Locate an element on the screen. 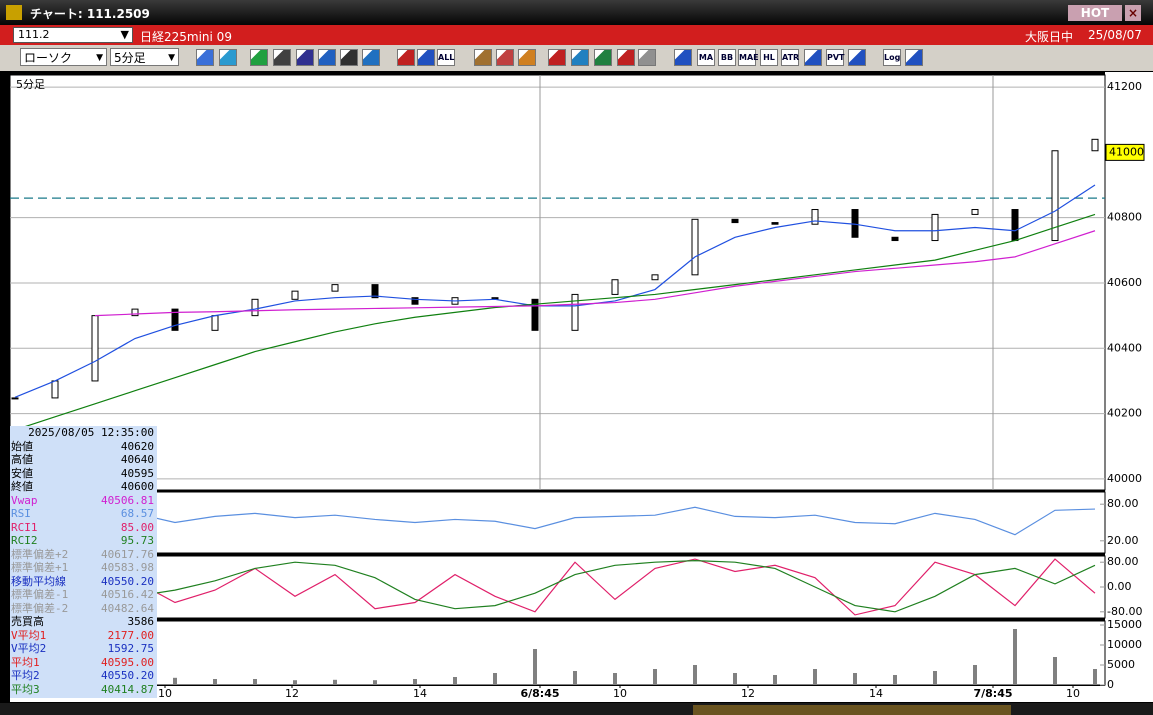 The height and width of the screenshot is (715, 1153). info-row: 標準偏差+1 40583.98 is located at coordinates (83, 568).